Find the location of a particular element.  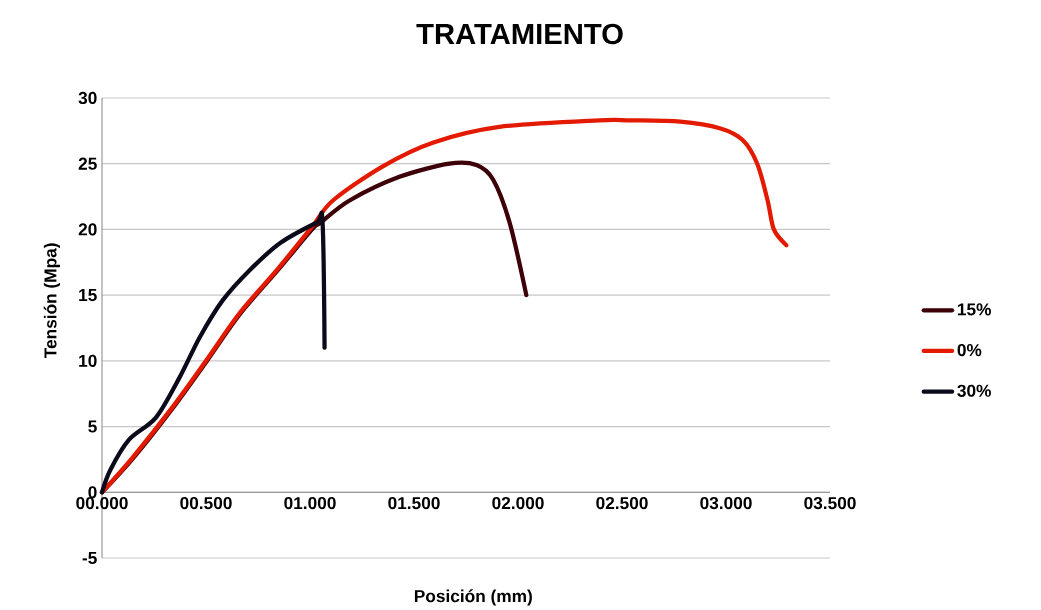

legend-label: 0% is located at coordinates (969, 350).